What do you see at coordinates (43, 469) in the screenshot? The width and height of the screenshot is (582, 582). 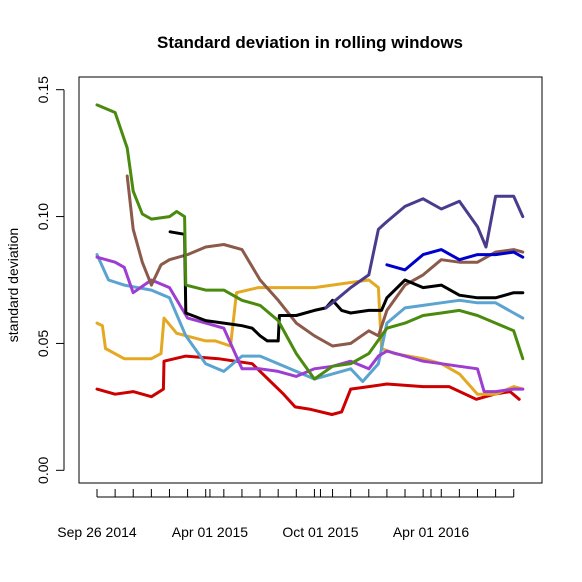 I see `y-tick-label: 0.00` at bounding box center [43, 469].